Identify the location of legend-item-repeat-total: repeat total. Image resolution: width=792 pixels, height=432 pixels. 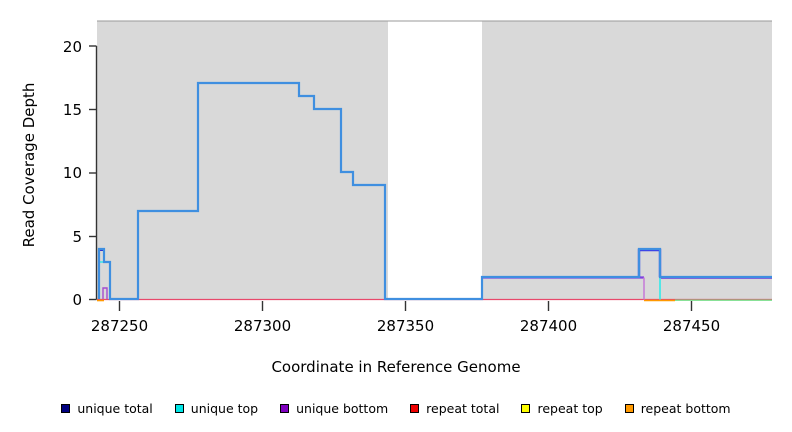
(454, 408).